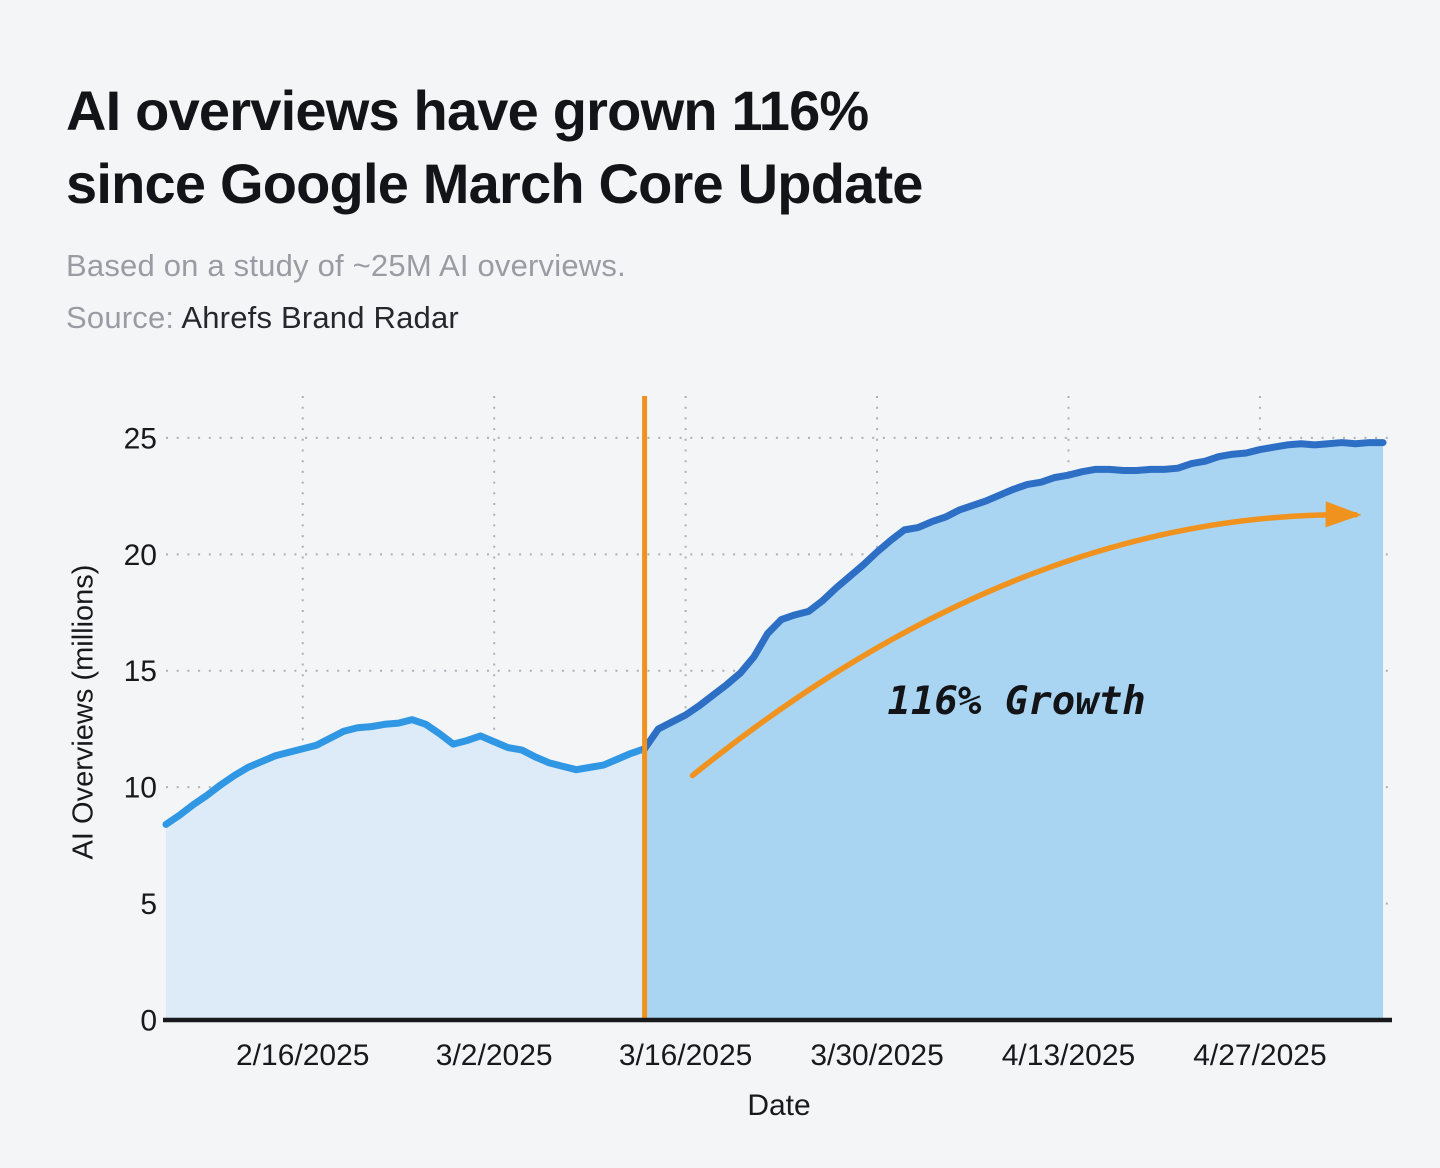 The width and height of the screenshot is (1440, 1168). I want to click on x-tick-label: 3/2/2025, so click(494, 1055).